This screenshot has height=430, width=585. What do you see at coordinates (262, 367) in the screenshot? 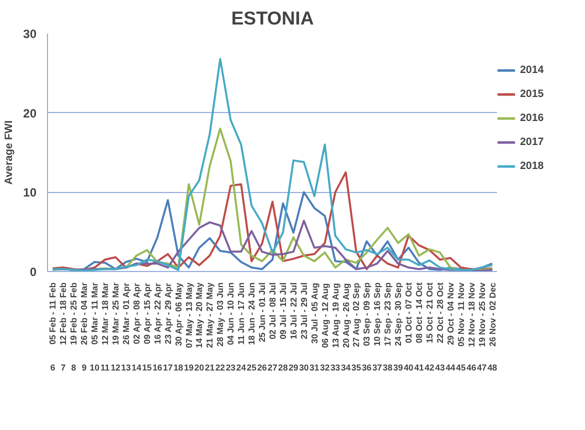
I see `text: 26` at bounding box center [262, 367].